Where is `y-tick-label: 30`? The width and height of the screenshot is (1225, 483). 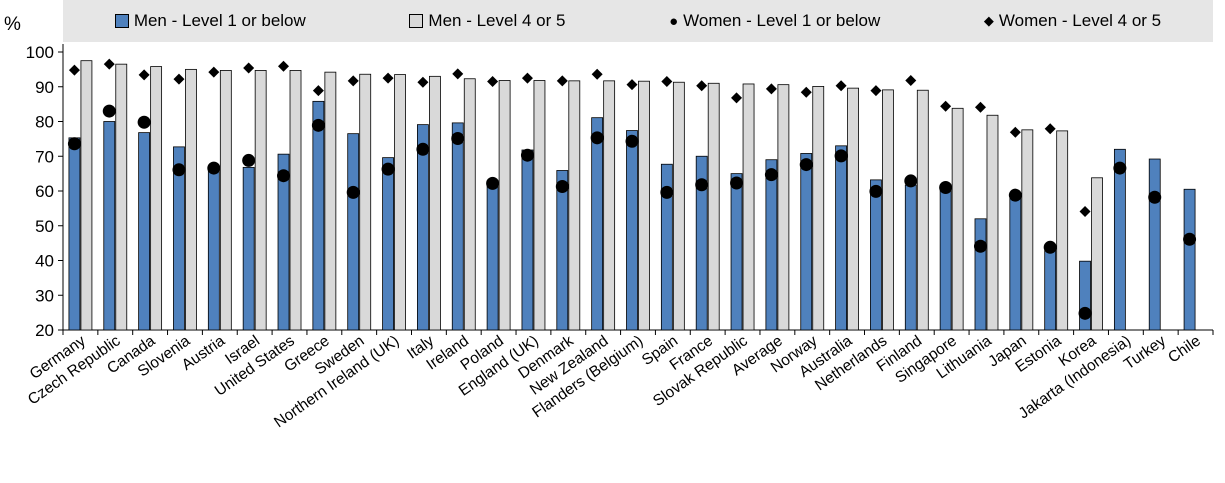
y-tick-label: 30 is located at coordinates (44, 295).